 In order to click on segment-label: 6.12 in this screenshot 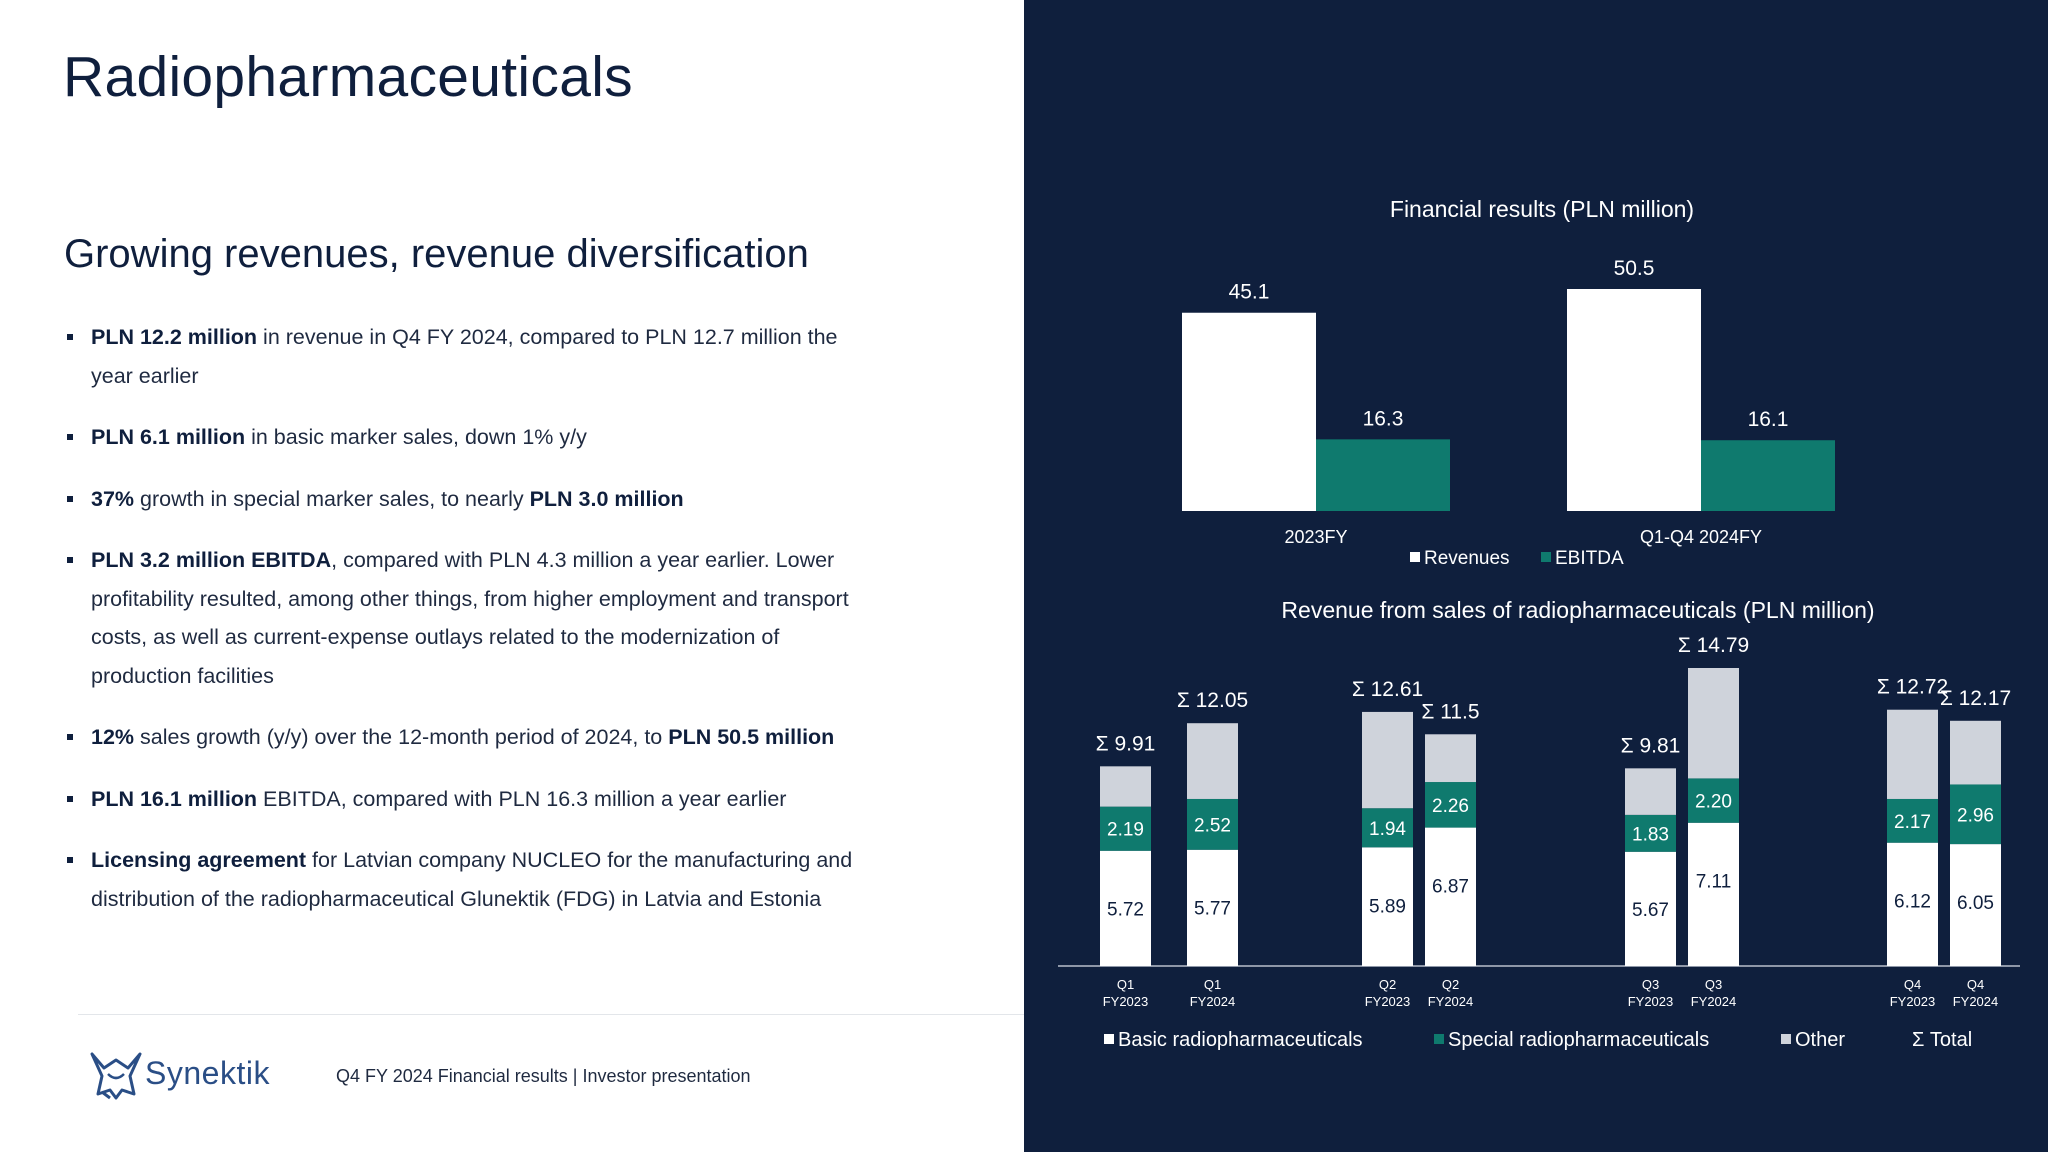, I will do `click(1912, 902)`.